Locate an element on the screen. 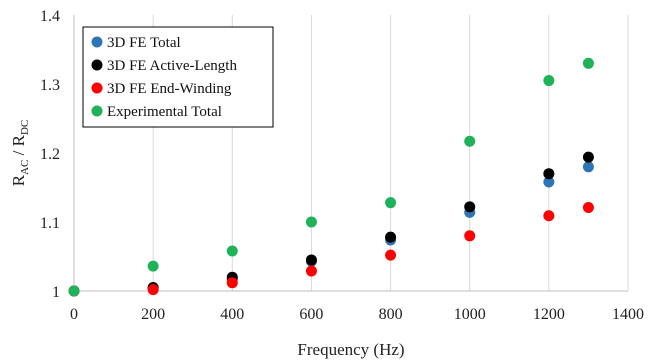  legend-label-1: 3D FE Active-Length is located at coordinates (172, 66).